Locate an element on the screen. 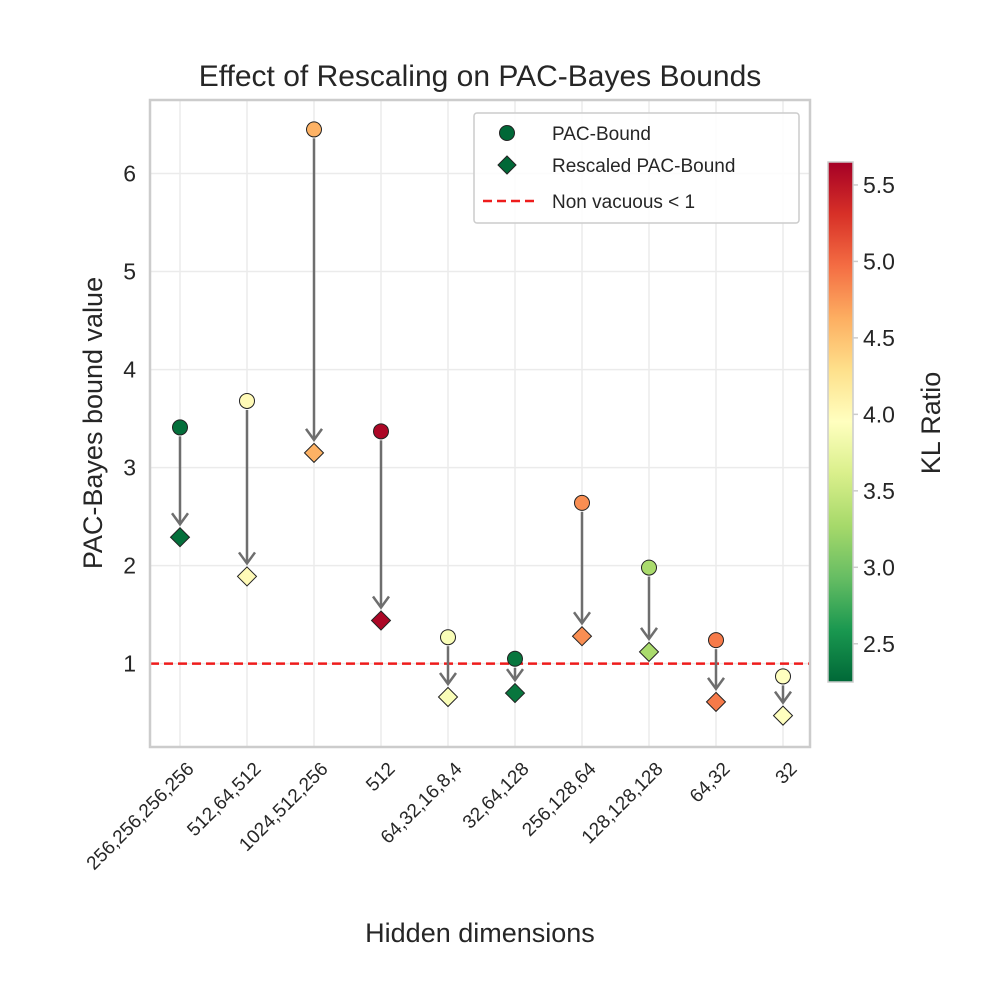 Image resolution: width=997 pixels, height=997 pixels. y-axis-label: PAC-Bayes bound value is located at coordinates (93, 423).